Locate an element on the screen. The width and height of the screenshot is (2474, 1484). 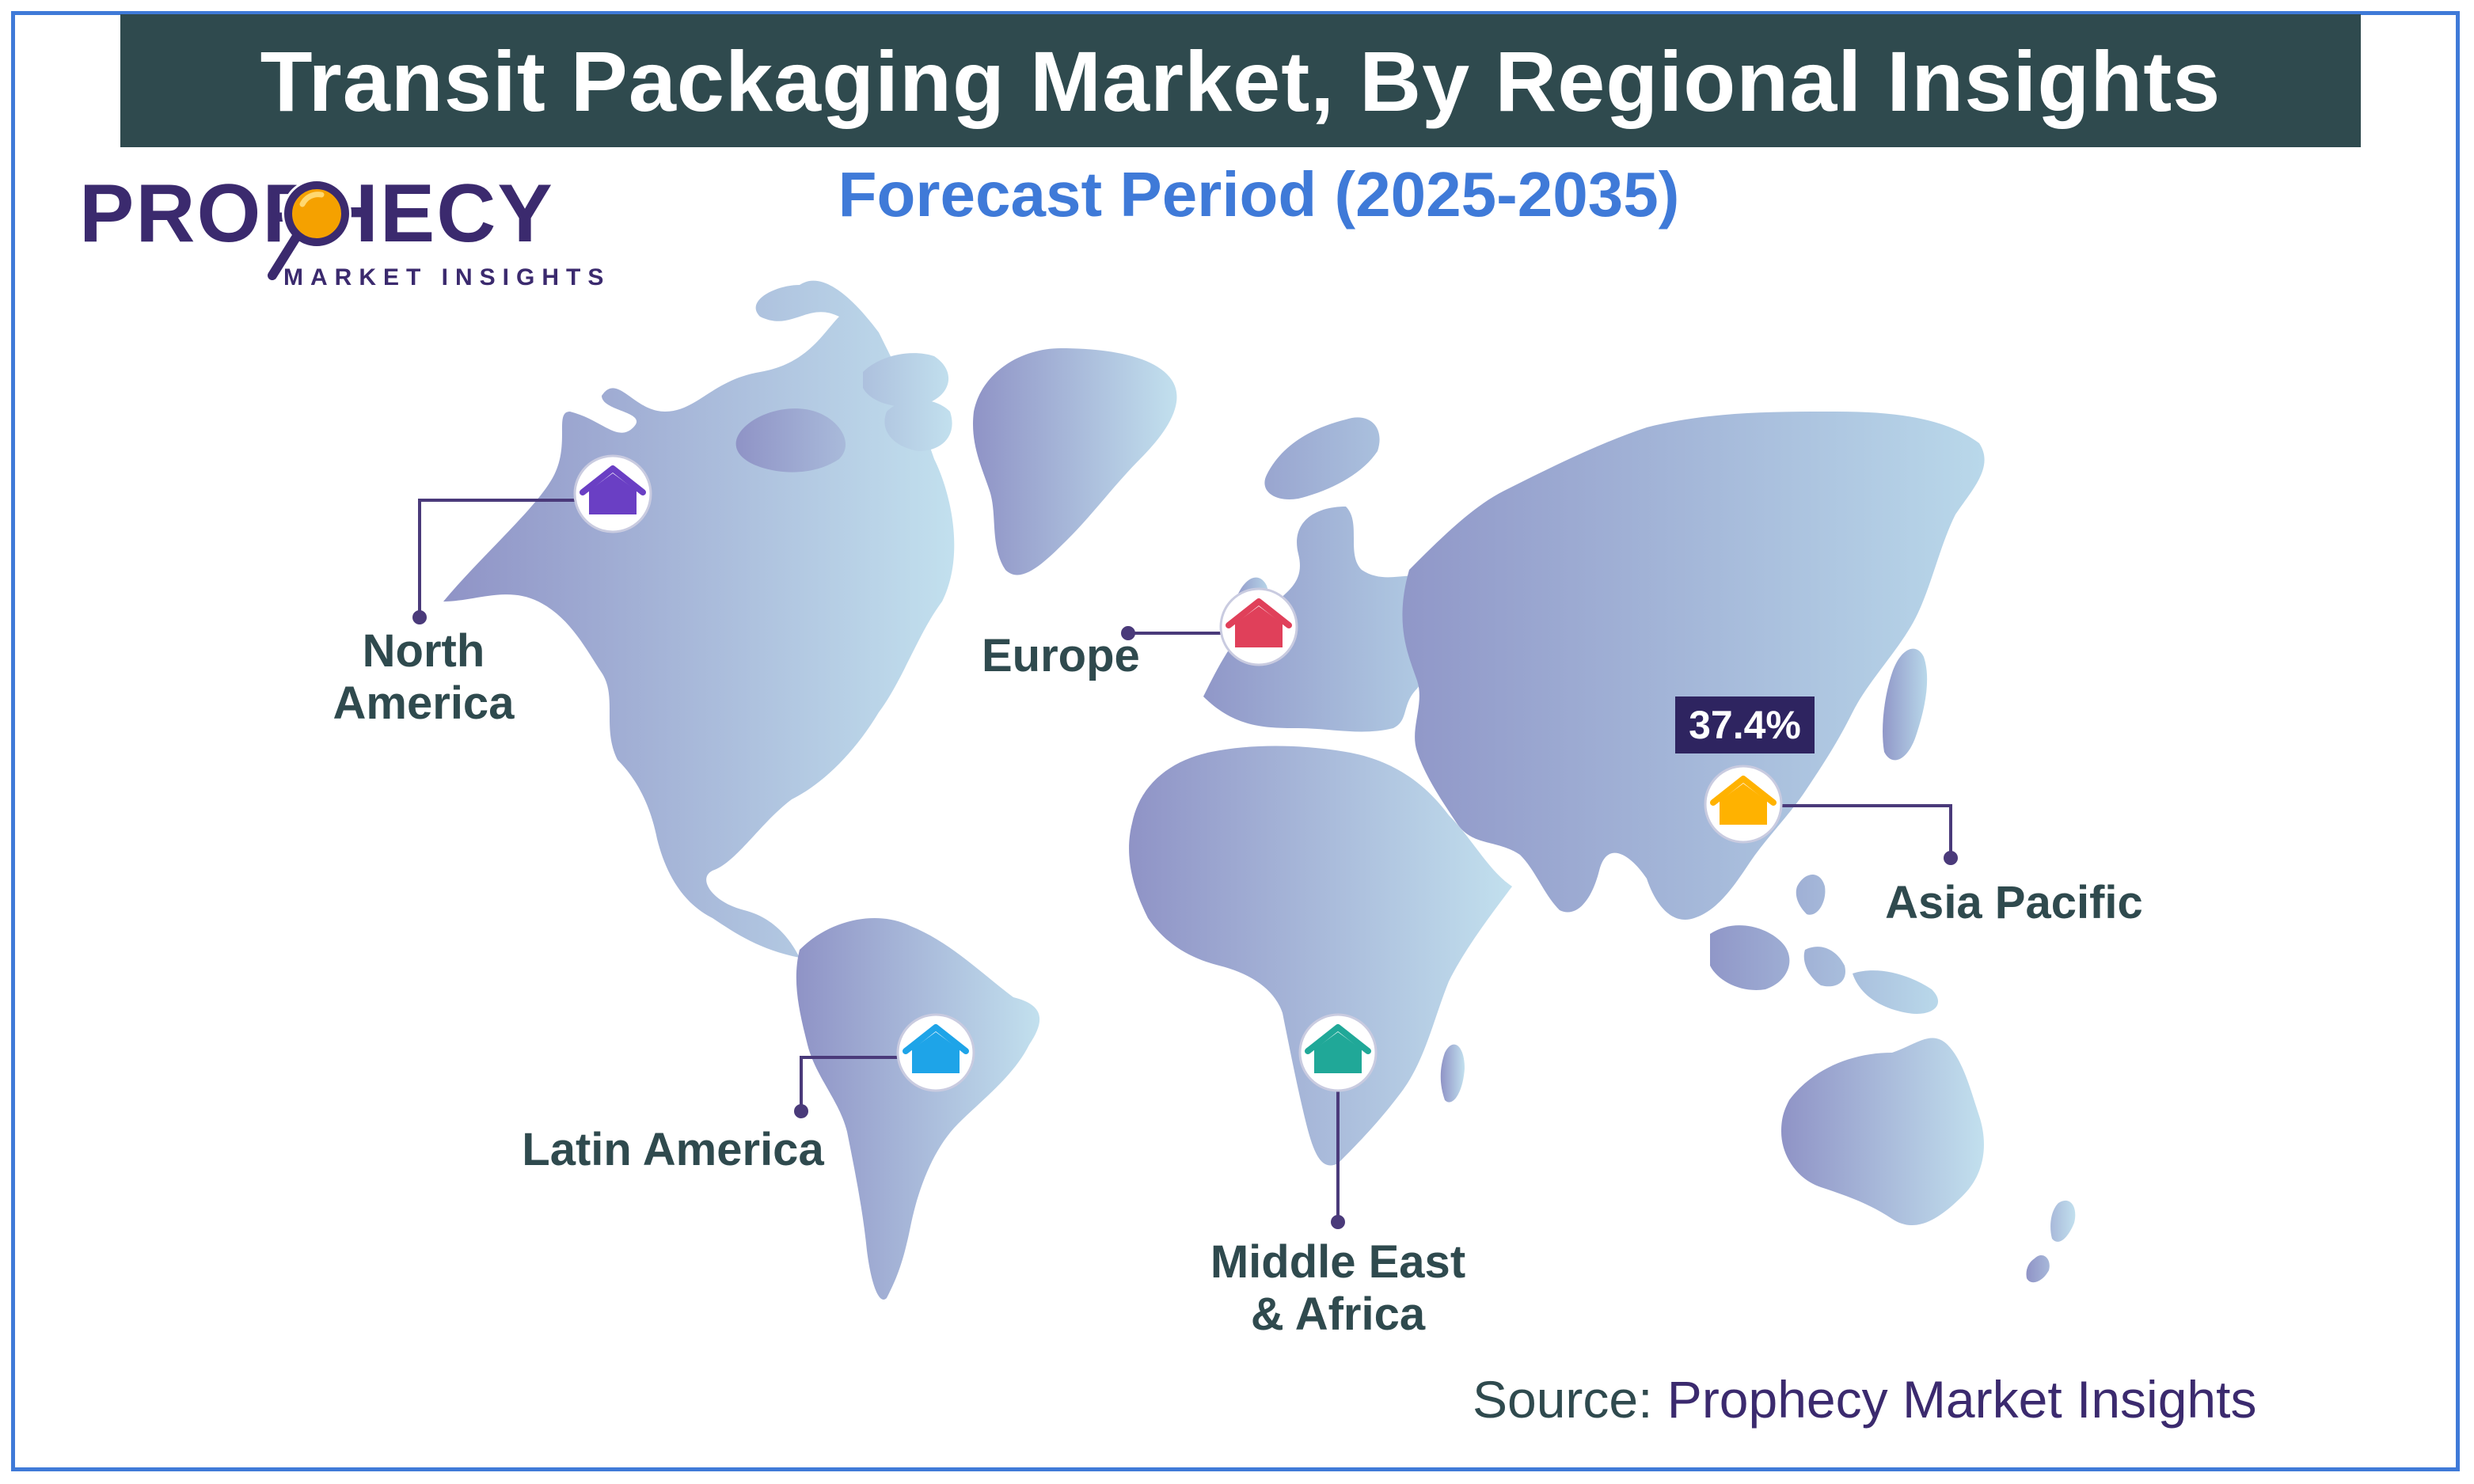
source-name: Prophecy Market Insights is located at coordinates (1961, 1399).